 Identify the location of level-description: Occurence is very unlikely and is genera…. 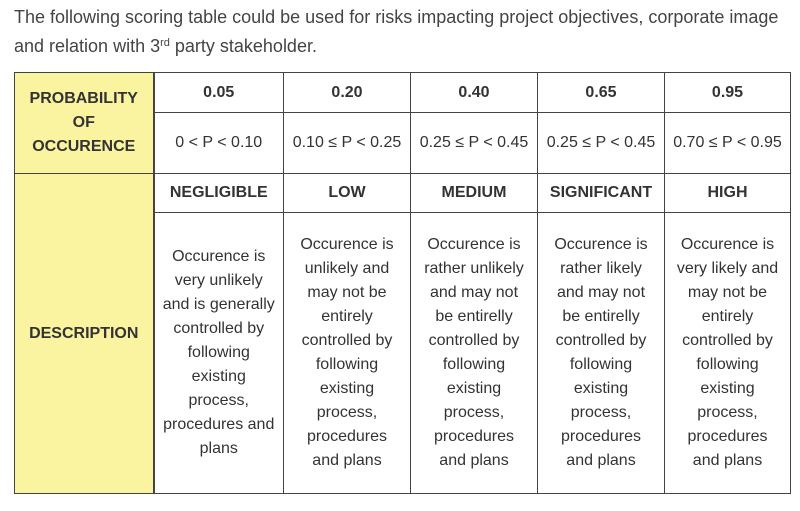
(218, 353).